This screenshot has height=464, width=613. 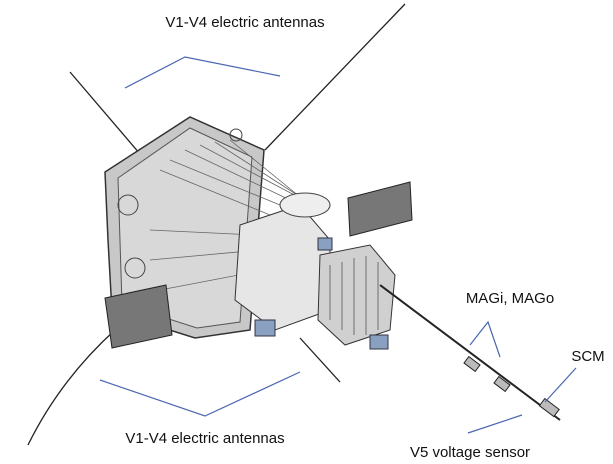 What do you see at coordinates (549, 407) in the screenshot?
I see `scm-sensor` at bounding box center [549, 407].